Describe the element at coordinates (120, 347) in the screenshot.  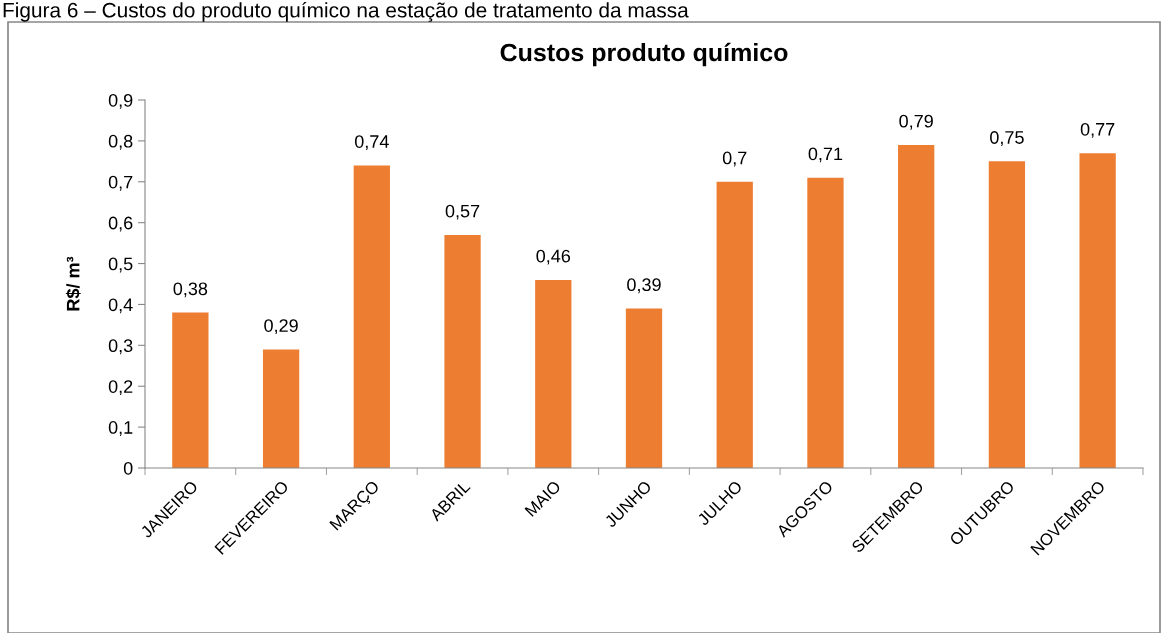
I see `y-tick-label: 0,3` at that location.